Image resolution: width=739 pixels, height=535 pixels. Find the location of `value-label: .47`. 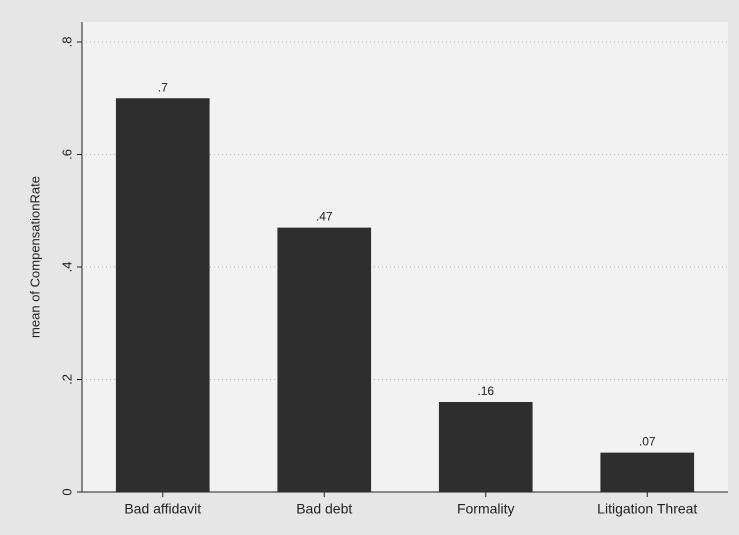

value-label: .47 is located at coordinates (324, 217).